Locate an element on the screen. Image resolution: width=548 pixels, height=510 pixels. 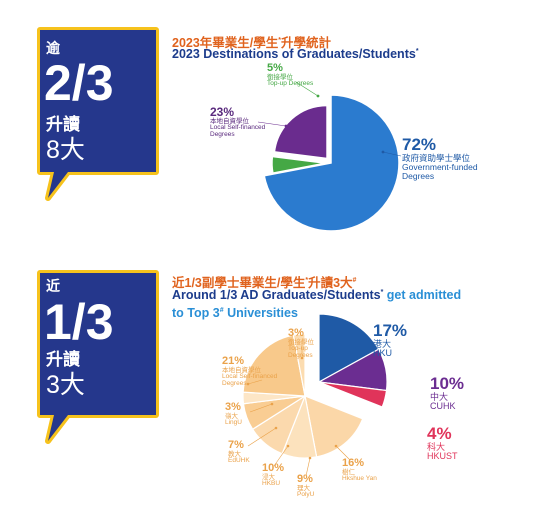
chart2-slice-hku is located at coordinates (349, 348).